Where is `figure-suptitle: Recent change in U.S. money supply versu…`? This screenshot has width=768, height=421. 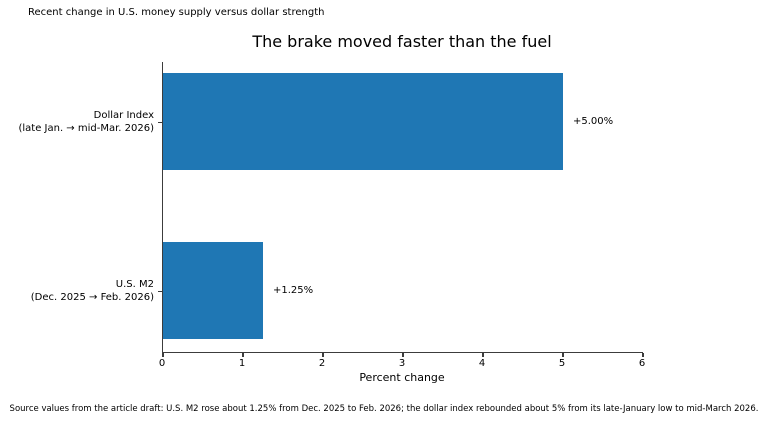 figure-suptitle: Recent change in U.S. money supply versu… is located at coordinates (176, 12).